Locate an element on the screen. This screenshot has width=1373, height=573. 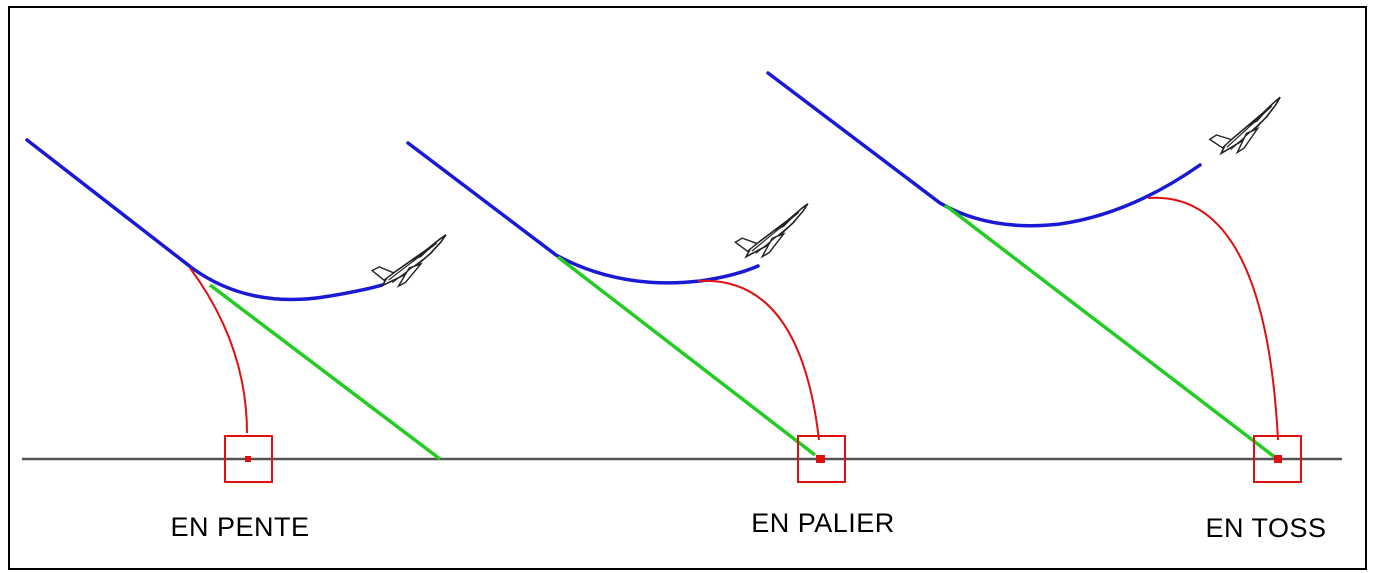
panel-label: EN PENTE is located at coordinates (239, 527).